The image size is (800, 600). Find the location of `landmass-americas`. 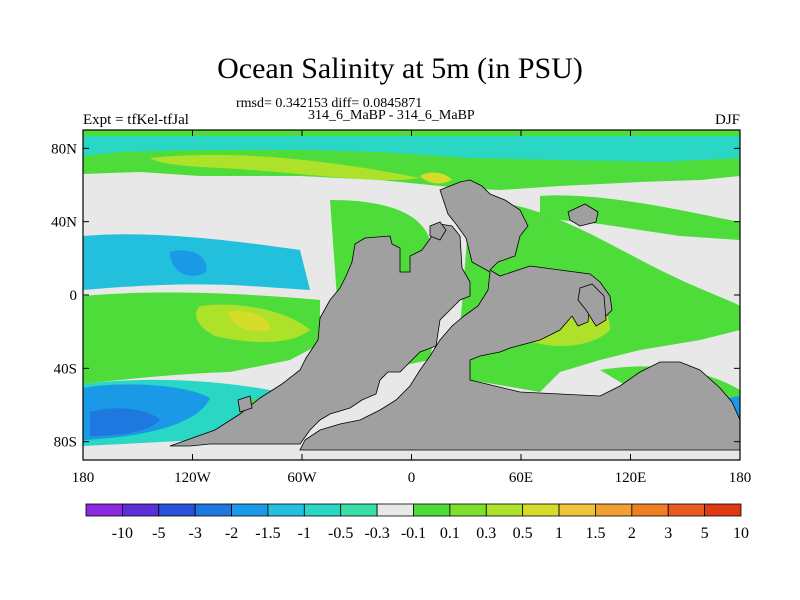

landmass-americas is located at coordinates (320, 335).